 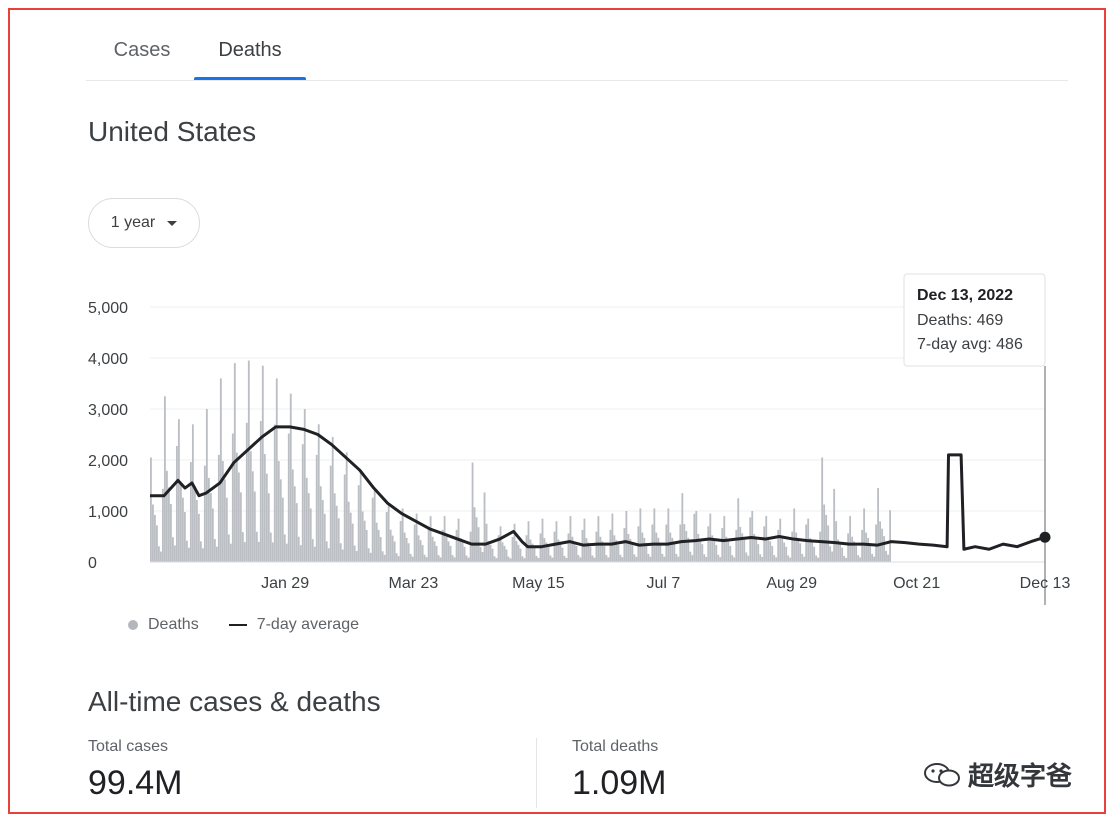 What do you see at coordinates (237, 625) in the screenshot?
I see `legend-average-line-icon` at bounding box center [237, 625].